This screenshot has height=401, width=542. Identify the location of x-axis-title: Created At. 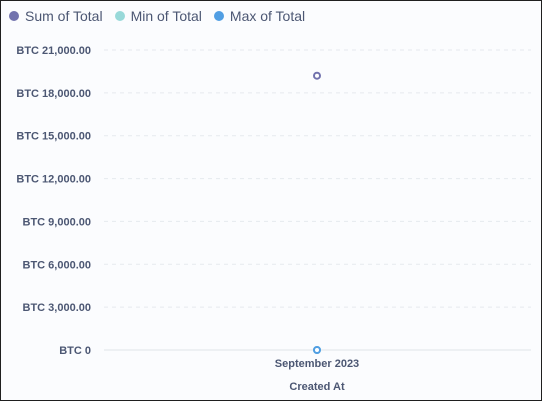
(317, 387).